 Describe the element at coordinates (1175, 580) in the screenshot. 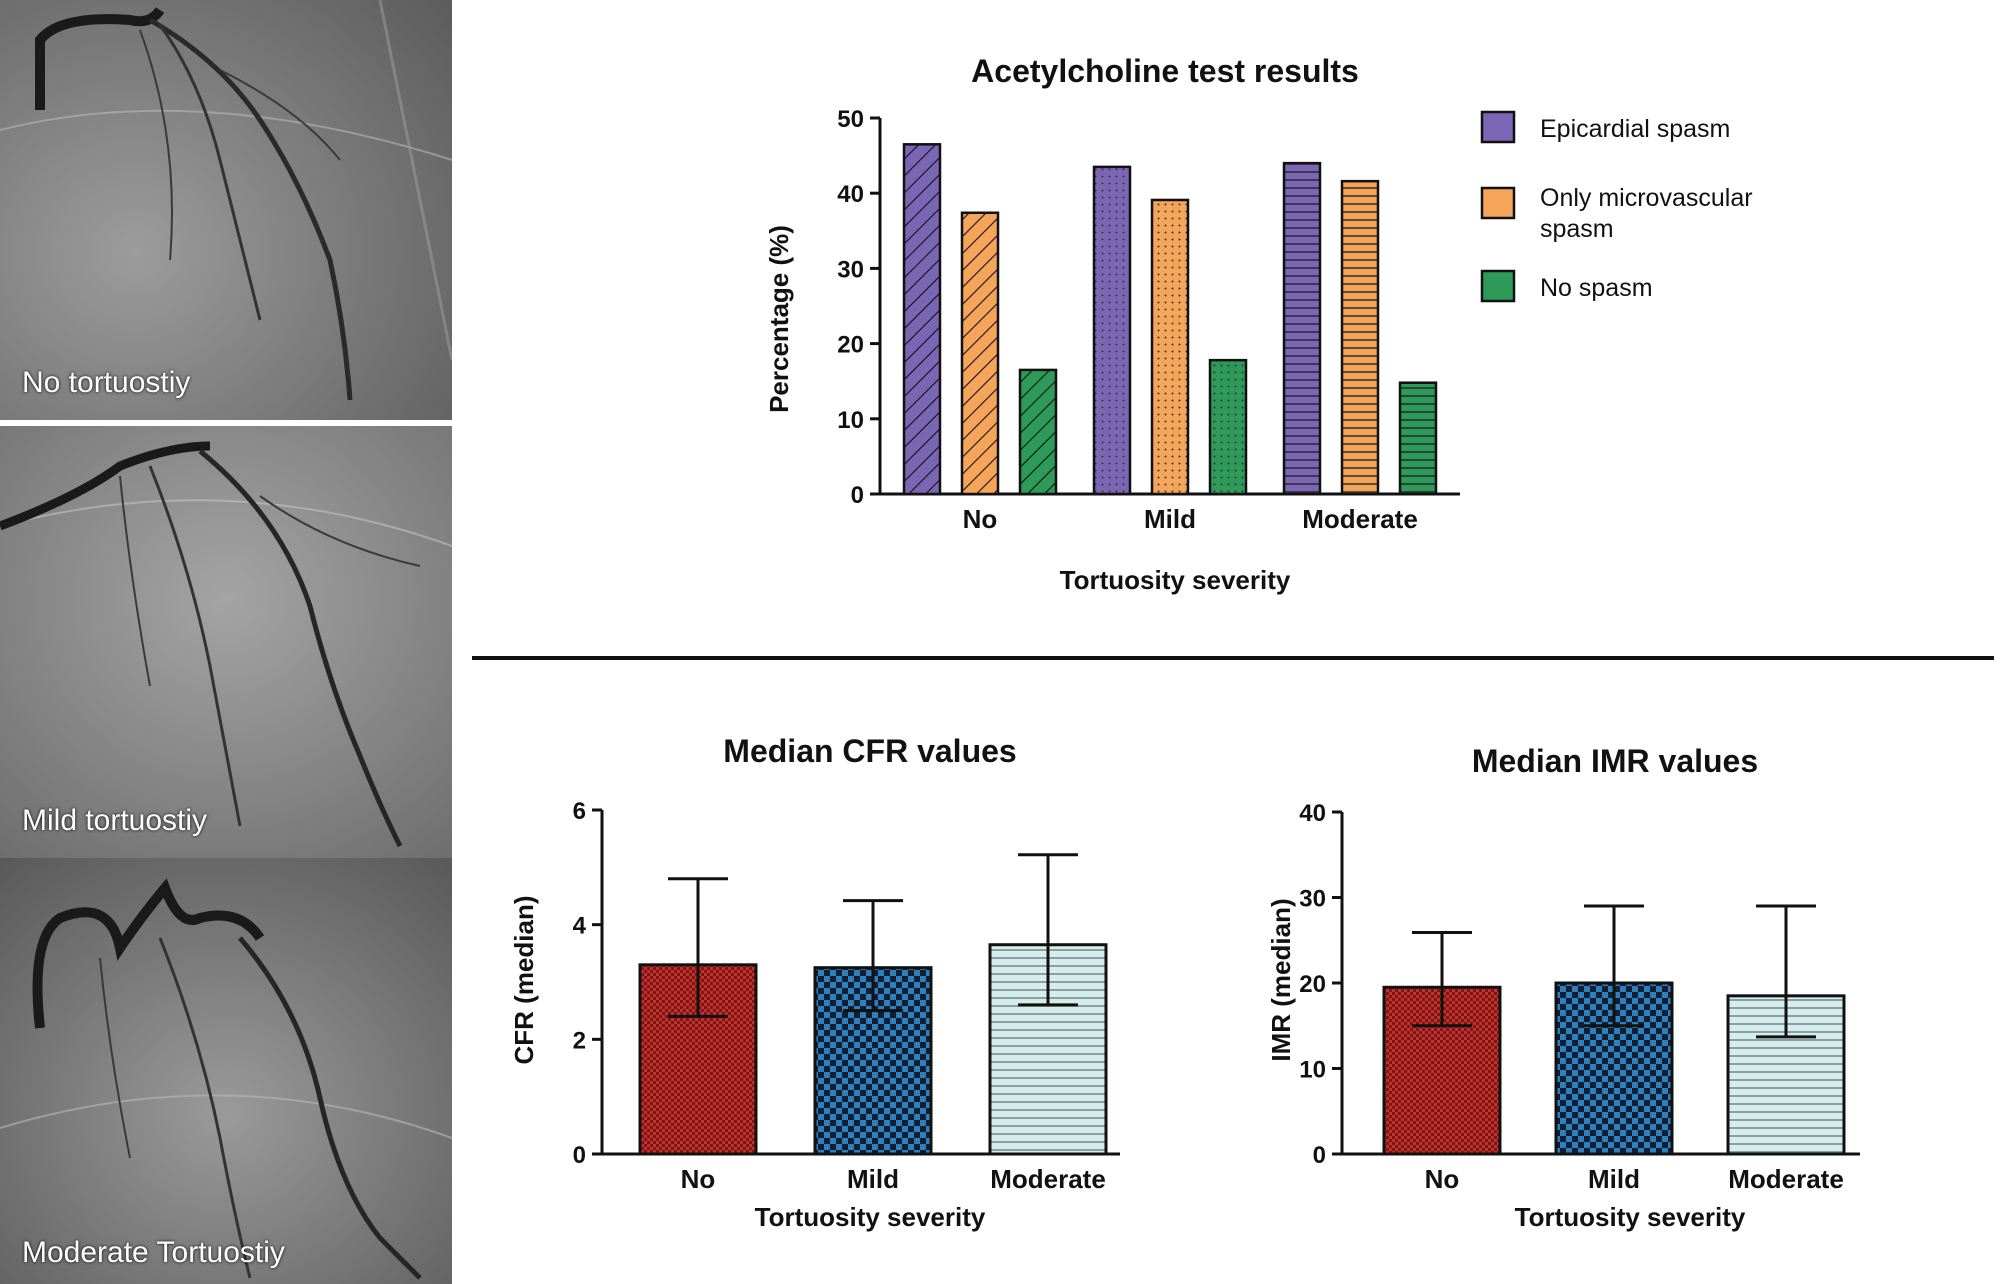

I see `acetylcholine-x-axis-label: Tortuosity severity` at that location.